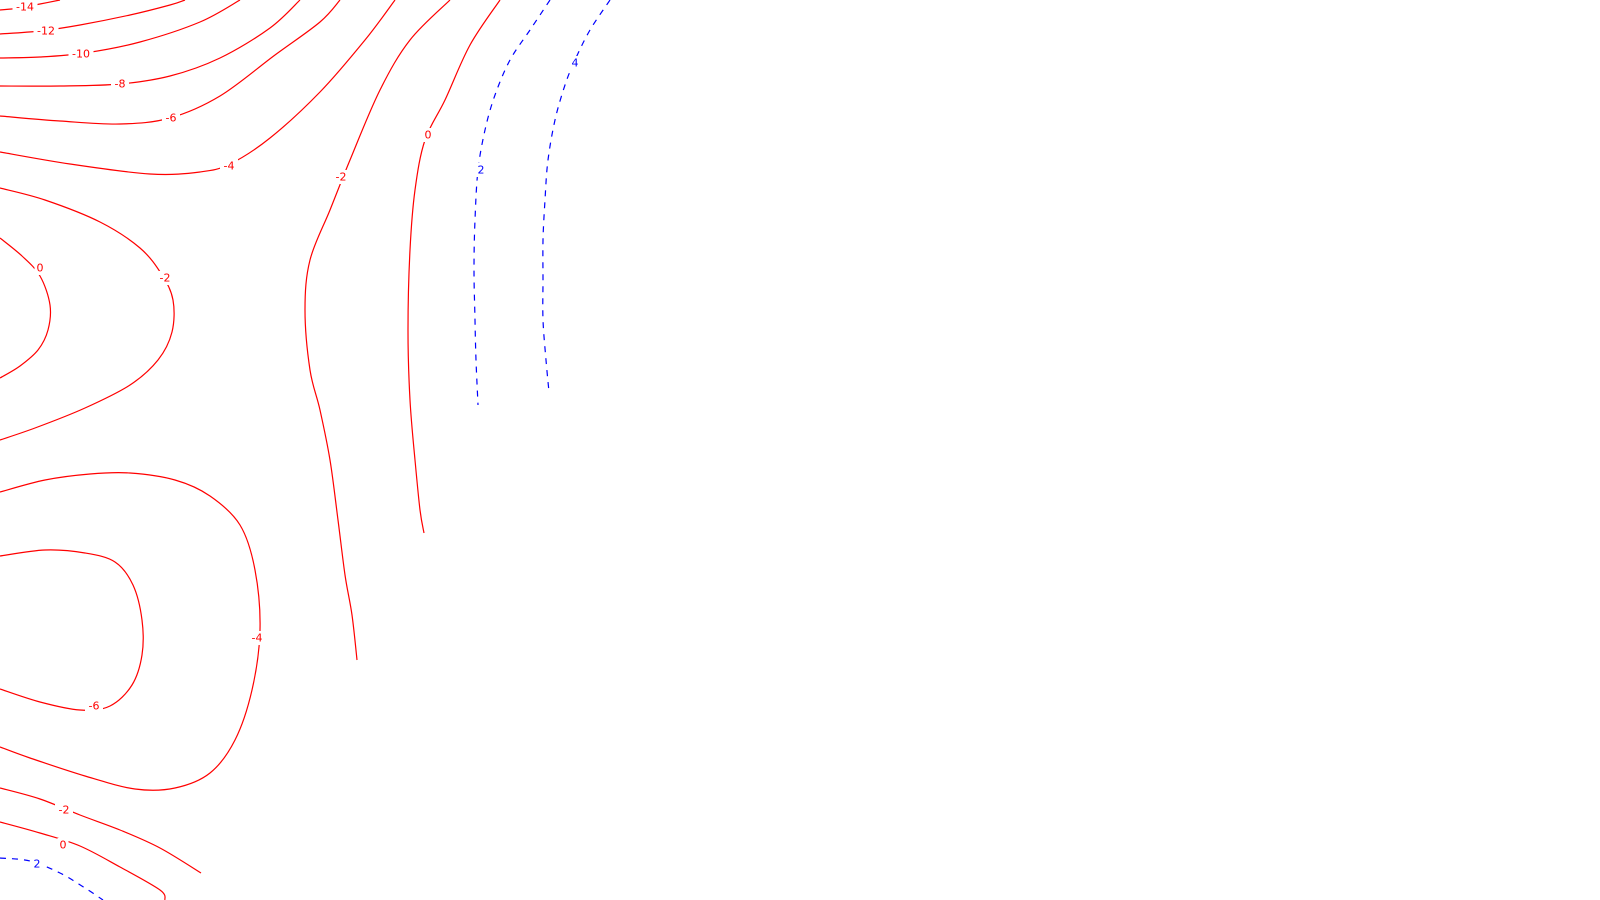 This screenshot has height=900, width=1600. I want to click on contour-label: -14, so click(25, 7).